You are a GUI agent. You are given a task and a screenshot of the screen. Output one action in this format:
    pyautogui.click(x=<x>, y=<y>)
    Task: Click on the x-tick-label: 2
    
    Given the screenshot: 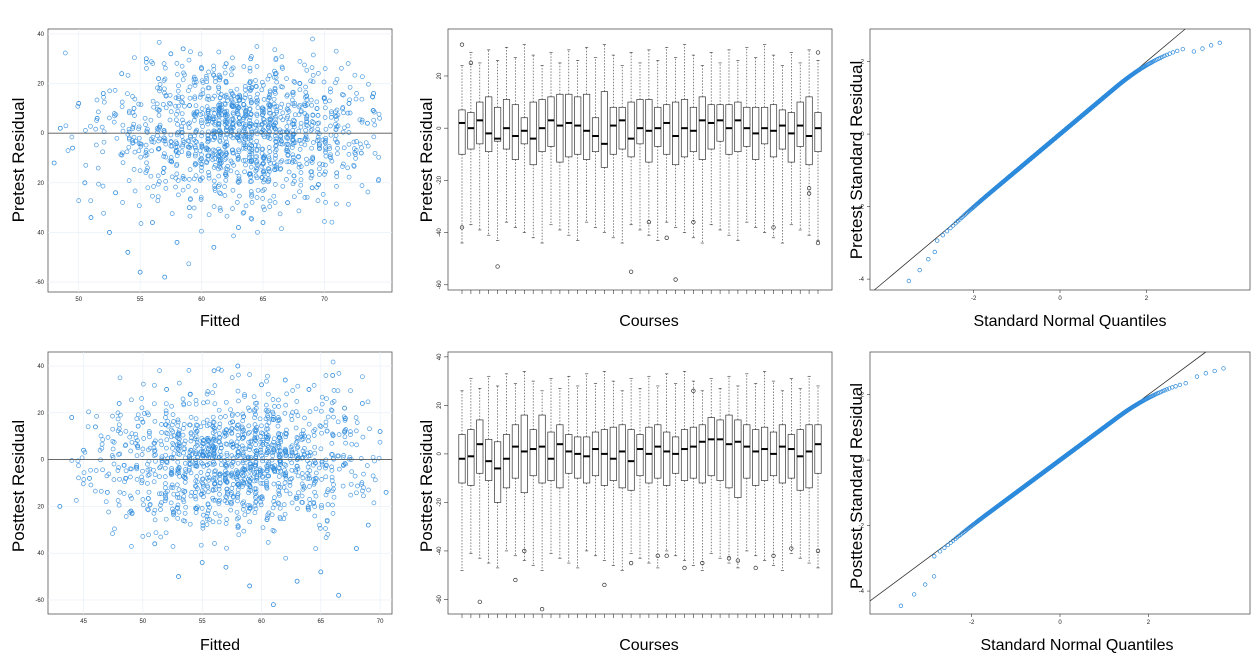 What is the action you would take?
    pyautogui.click(x=1147, y=299)
    